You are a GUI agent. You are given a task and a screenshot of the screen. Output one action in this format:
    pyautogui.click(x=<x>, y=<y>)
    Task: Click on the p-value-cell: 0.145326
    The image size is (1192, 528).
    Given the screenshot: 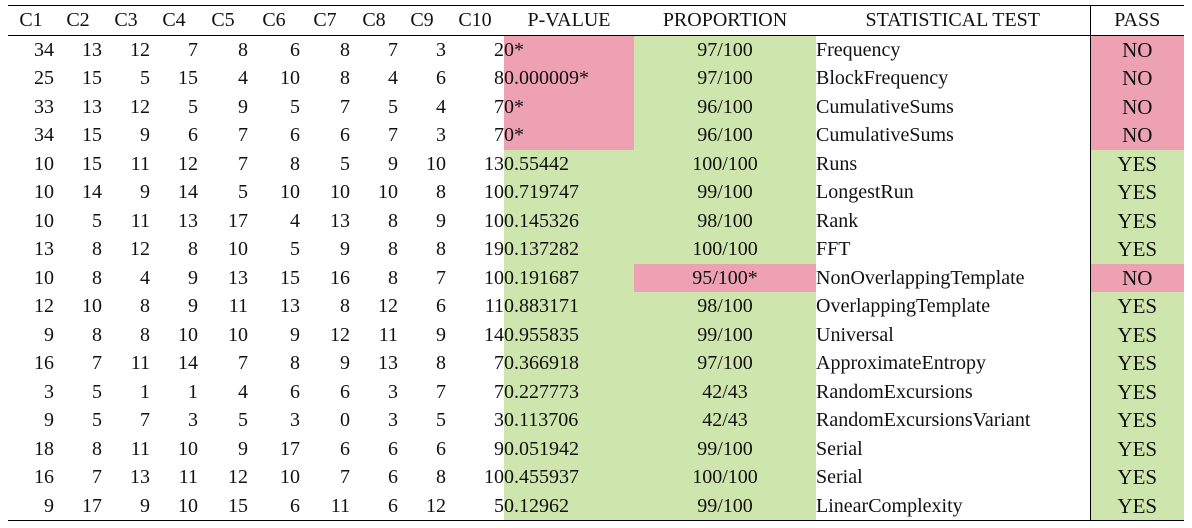 What is the action you would take?
    pyautogui.click(x=569, y=220)
    